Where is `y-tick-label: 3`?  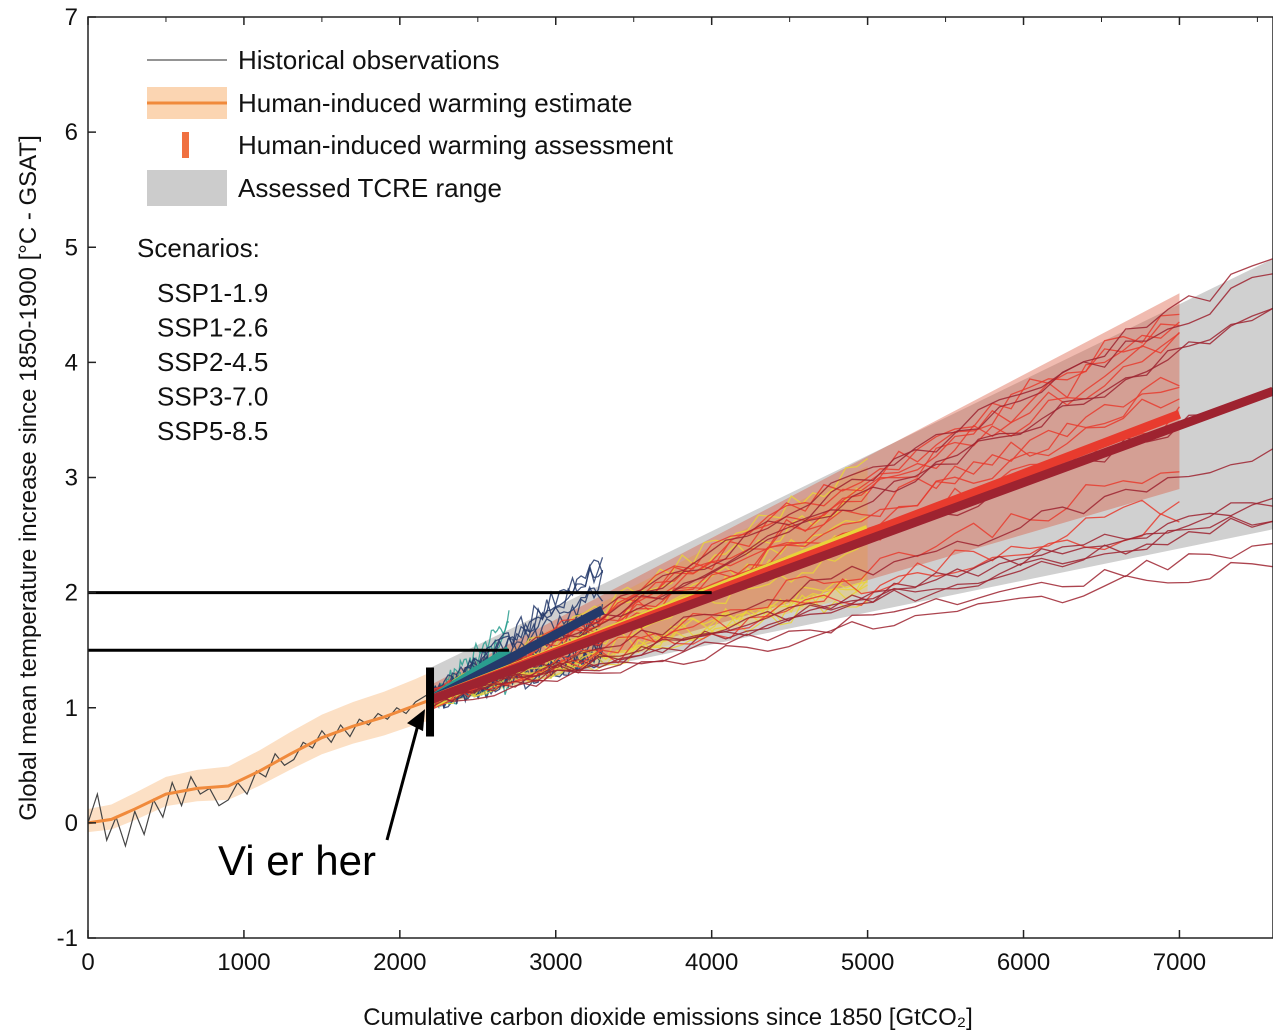 y-tick-label: 3 is located at coordinates (71, 478).